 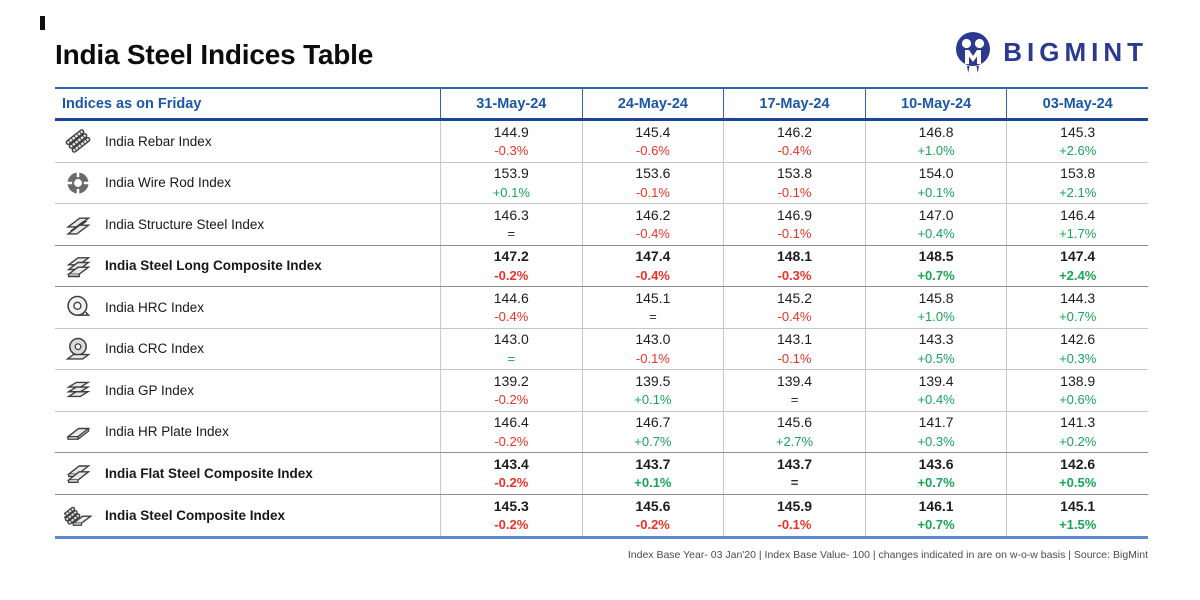 I want to click on index-label: India HR Plate Index, so click(x=167, y=432).